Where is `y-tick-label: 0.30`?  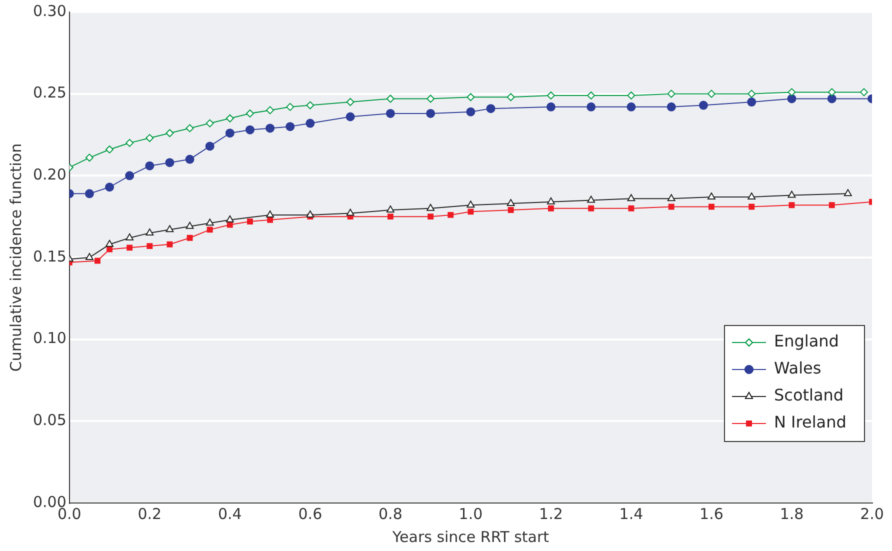
y-tick-label: 0.30 is located at coordinates (49, 11).